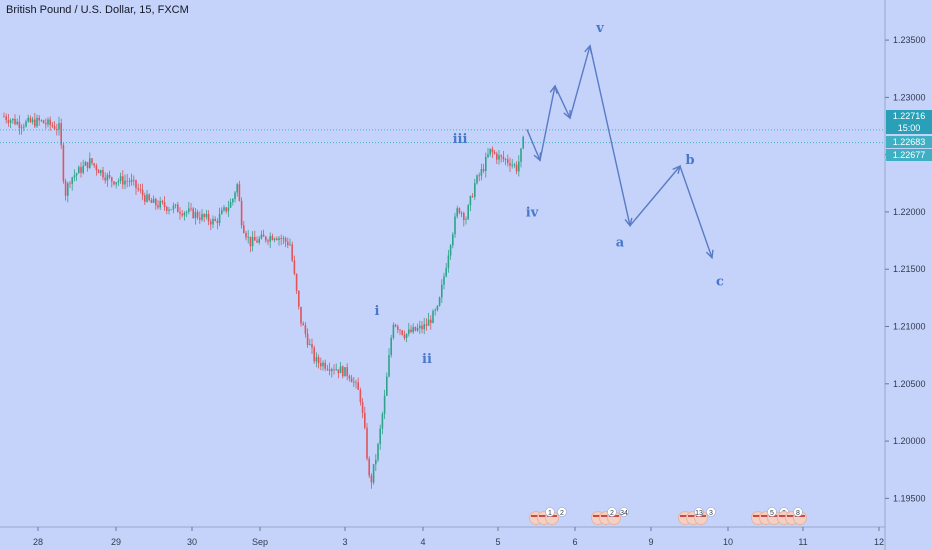  Describe the element at coordinates (97, 10) in the screenshot. I see `chart-title: British Pound / U.S. Dollar, 15, FXCM` at that location.